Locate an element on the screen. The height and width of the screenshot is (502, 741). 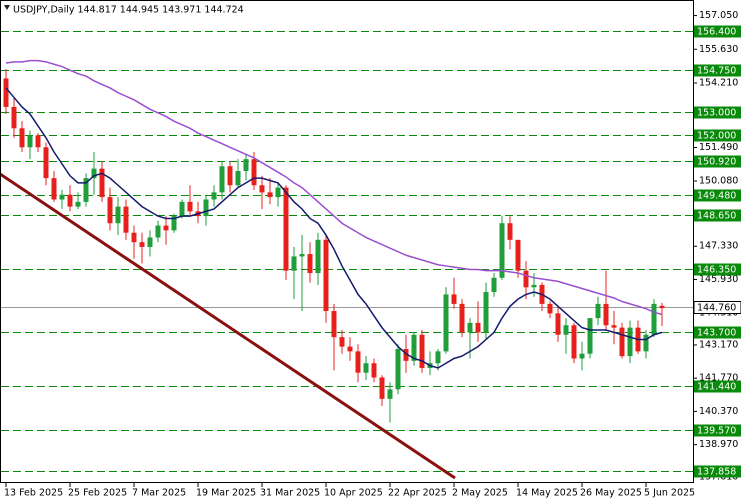
level-label: 152.000 is located at coordinates (716, 136).